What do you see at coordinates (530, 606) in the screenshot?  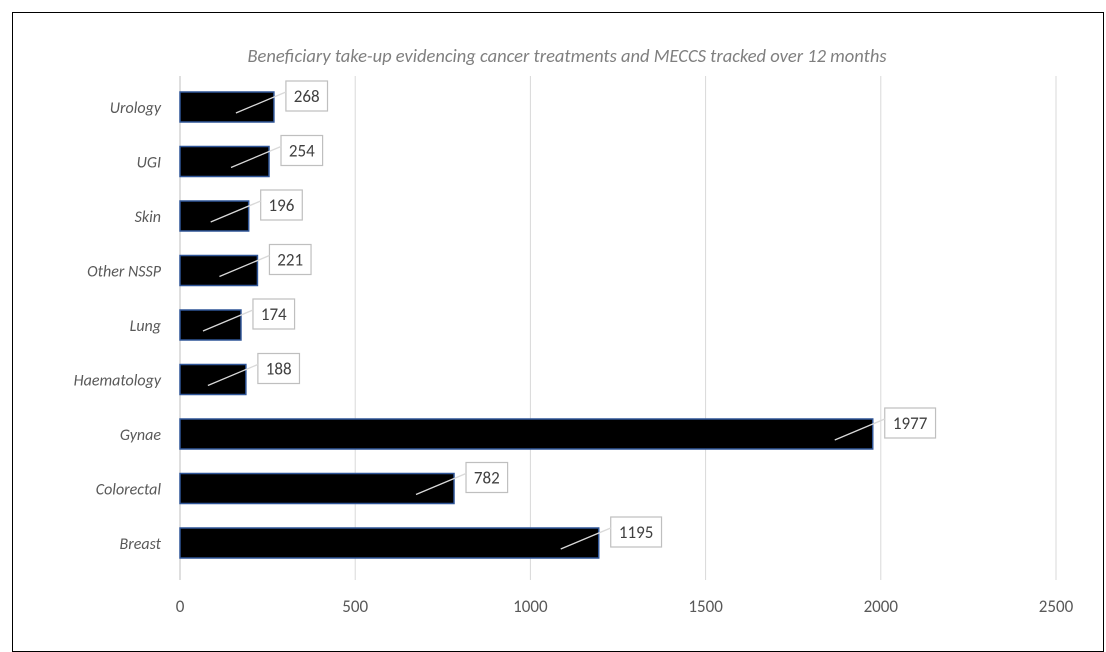 I see `x-tick-label: 1000` at bounding box center [530, 606].